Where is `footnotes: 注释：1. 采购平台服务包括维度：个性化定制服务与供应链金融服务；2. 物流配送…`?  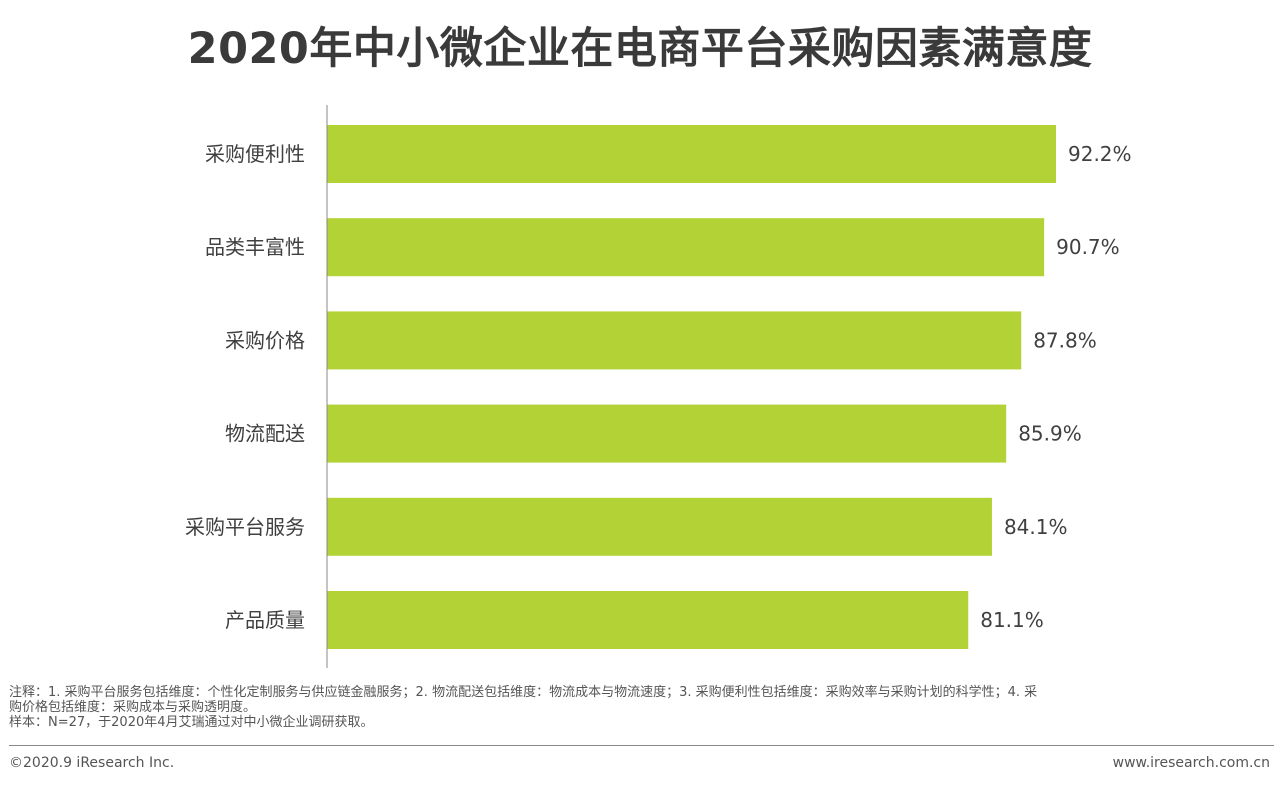
footnotes: 注释：1. 采购平台服务包括维度：个性化定制服务与供应链金融服务；2. 物流配送… is located at coordinates (641, 707).